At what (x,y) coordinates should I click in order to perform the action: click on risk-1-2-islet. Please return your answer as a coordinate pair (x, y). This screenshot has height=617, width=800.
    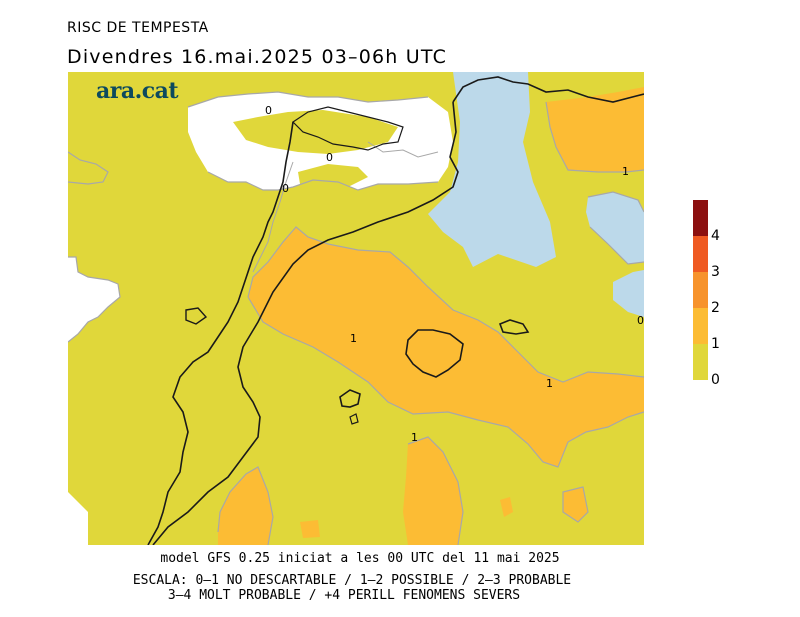
    Looking at the image, I should click on (506, 507).